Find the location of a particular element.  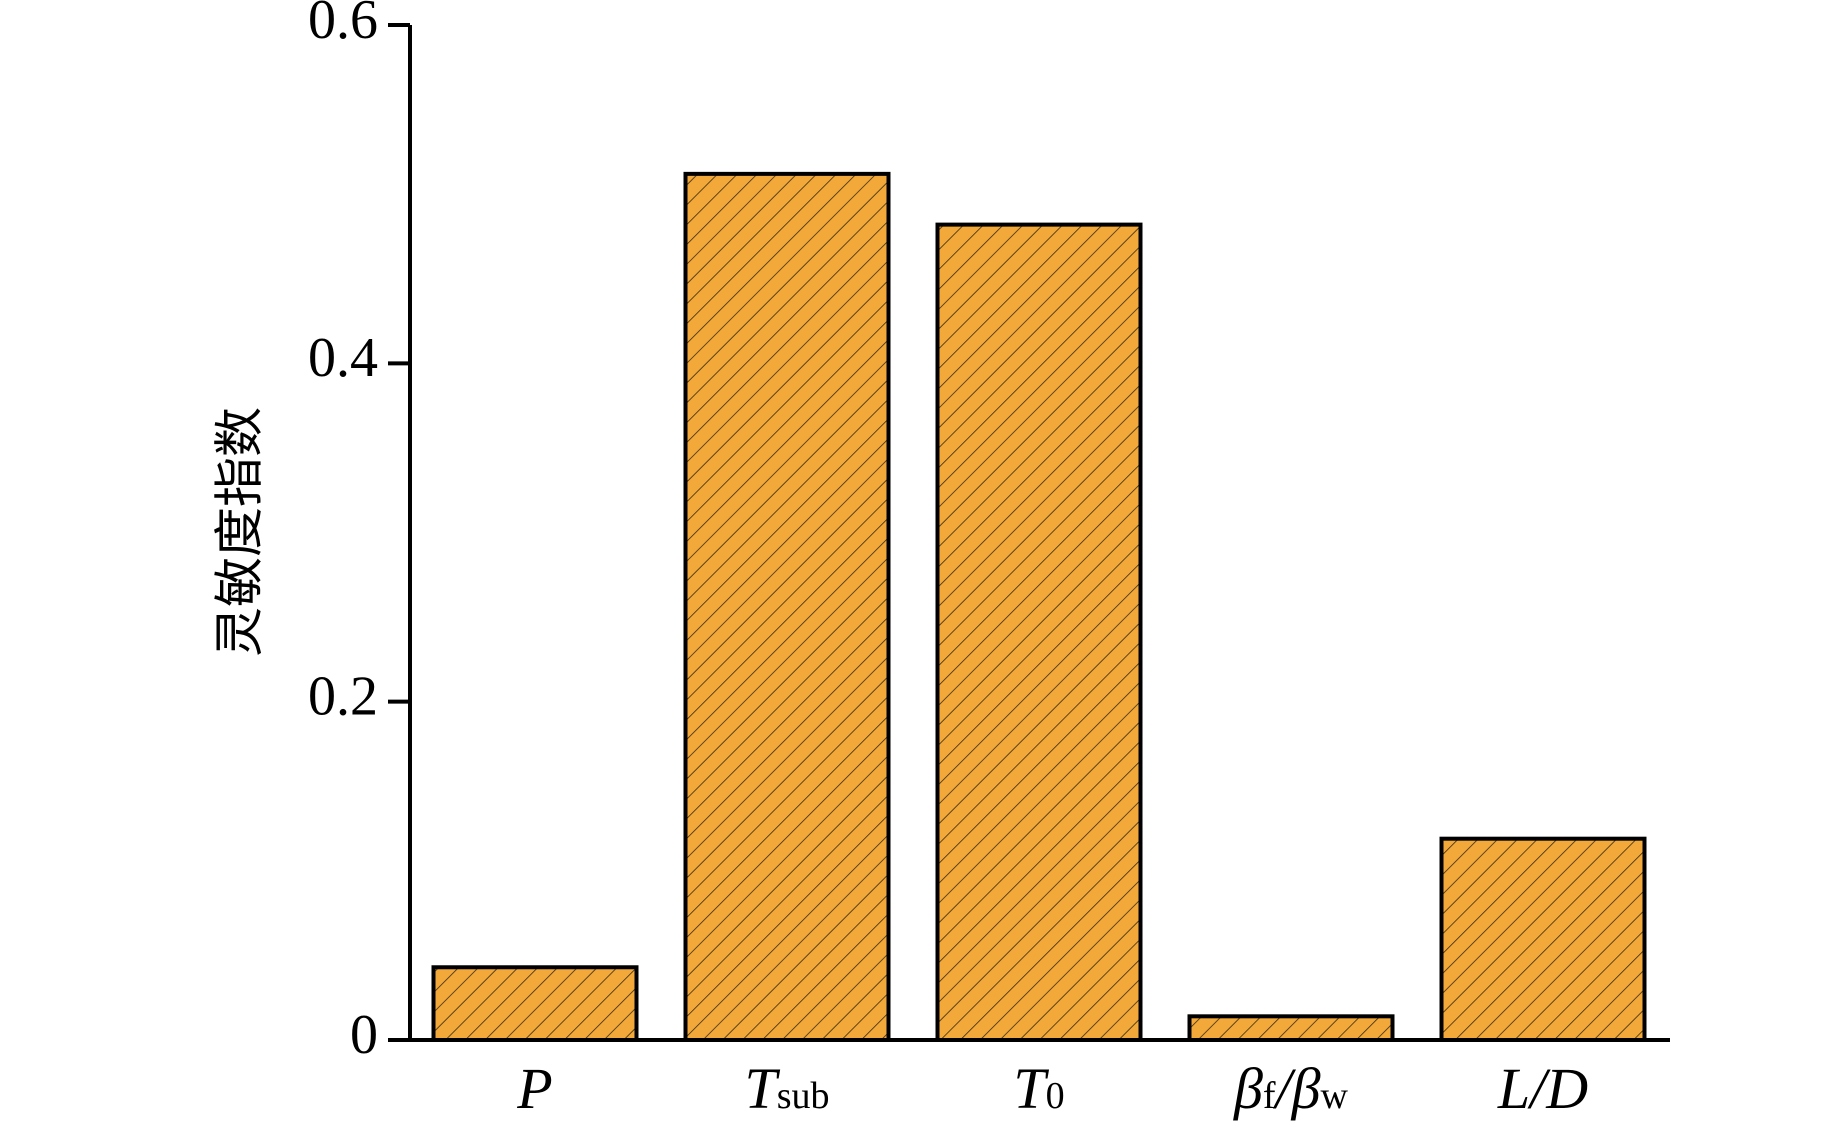

x-tick-label: L/D is located at coordinates (1542, 1088).